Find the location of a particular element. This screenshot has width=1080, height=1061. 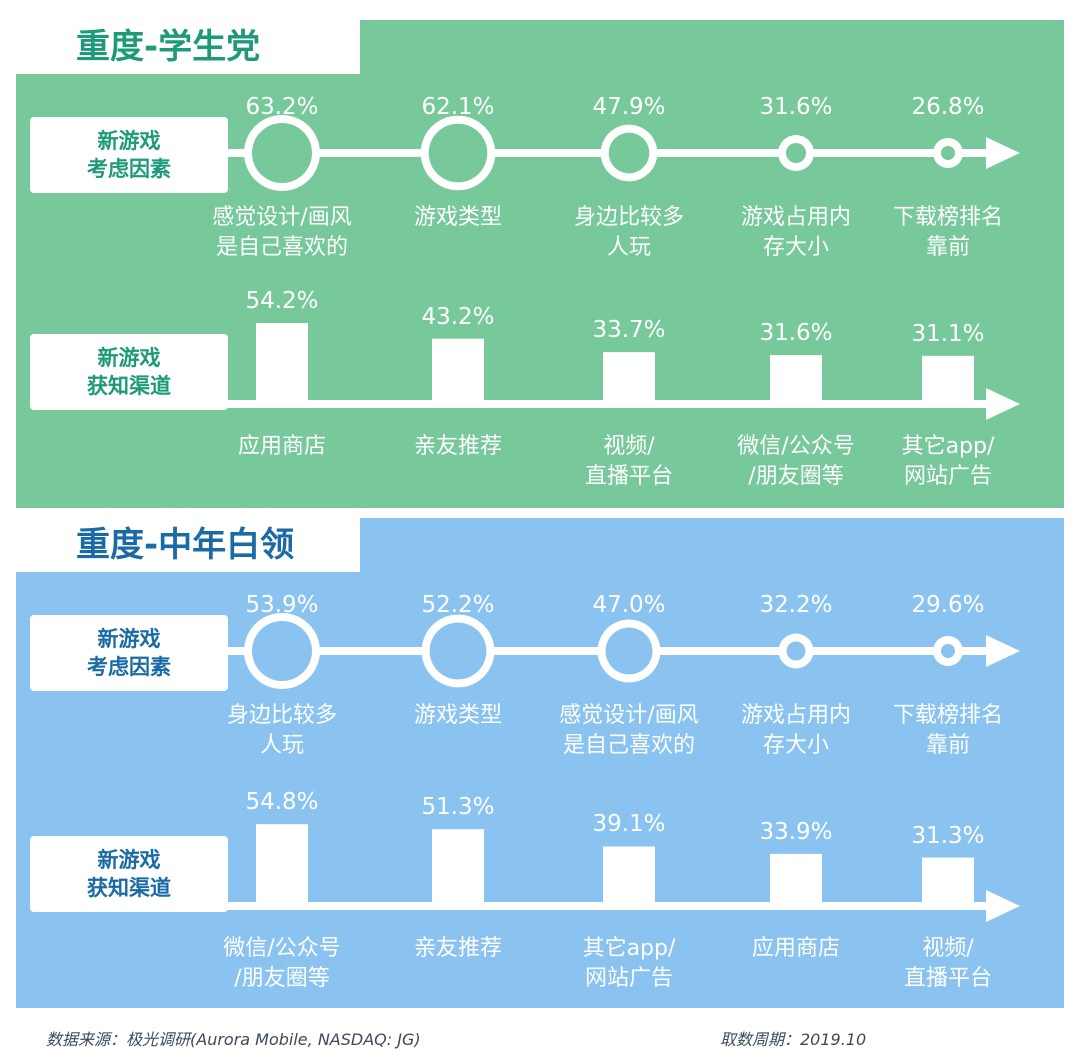

consider-value-label: 62.1% is located at coordinates (458, 107).